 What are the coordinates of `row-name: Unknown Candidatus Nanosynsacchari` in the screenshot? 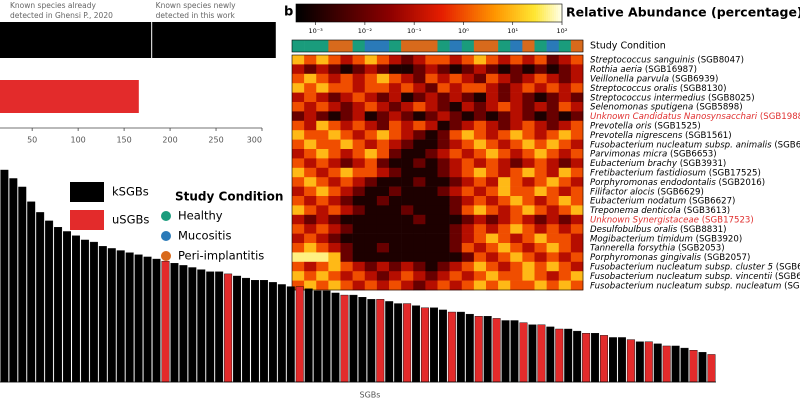 It's located at (674, 117).